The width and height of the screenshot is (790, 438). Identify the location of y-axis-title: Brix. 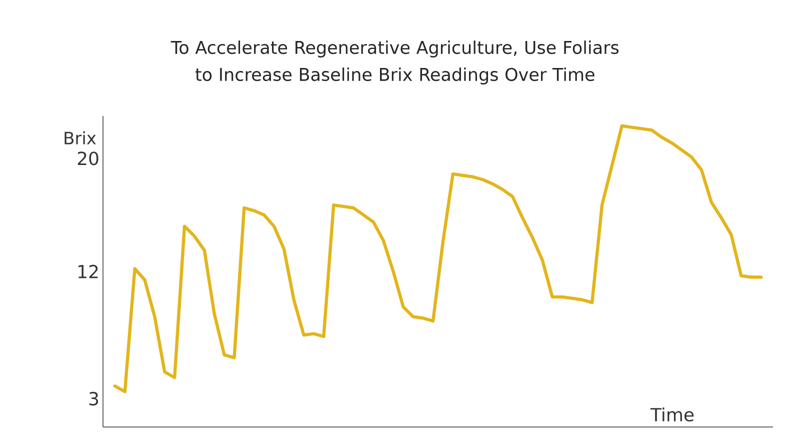
(80, 137).